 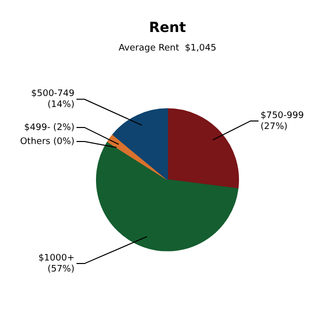 I want to click on data-label: (14%), so click(x=60, y=105).